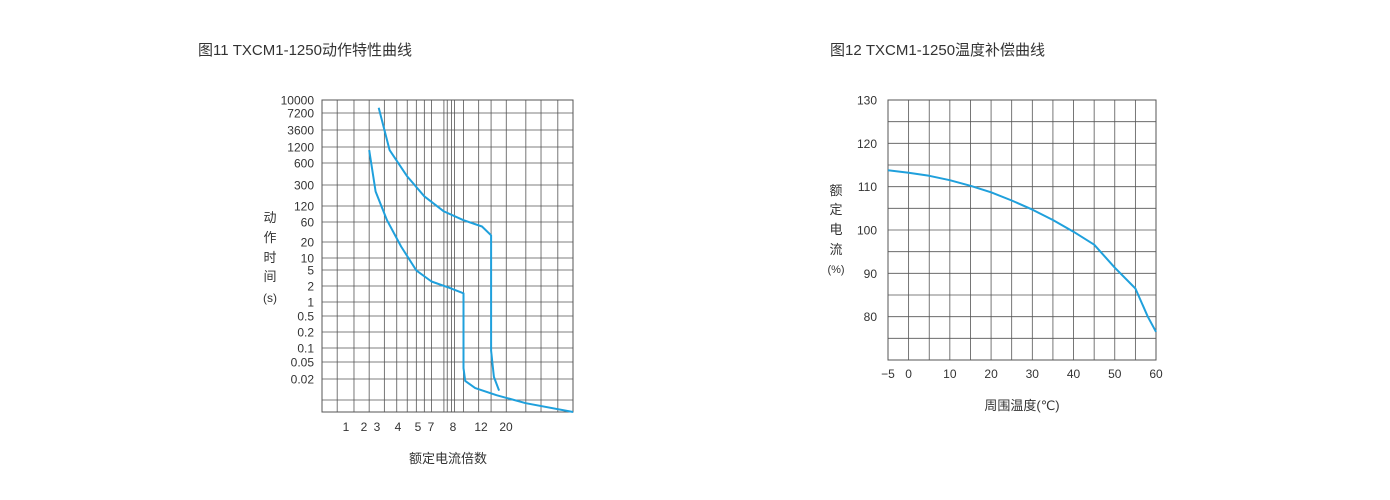 The width and height of the screenshot is (1390, 500). Describe the element at coordinates (377, 427) in the screenshot. I see `x-tick-label: 3` at that location.